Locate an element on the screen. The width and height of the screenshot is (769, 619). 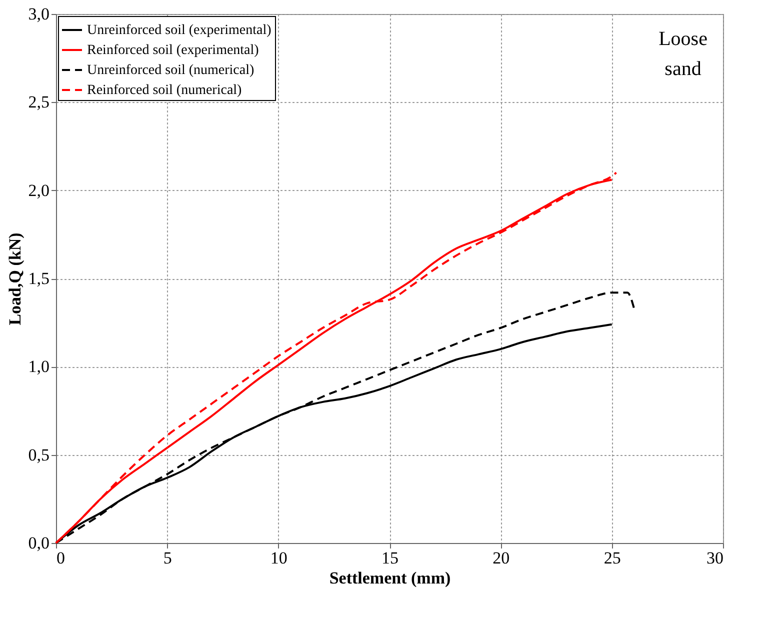
x-tick-label: 25 is located at coordinates (612, 558).